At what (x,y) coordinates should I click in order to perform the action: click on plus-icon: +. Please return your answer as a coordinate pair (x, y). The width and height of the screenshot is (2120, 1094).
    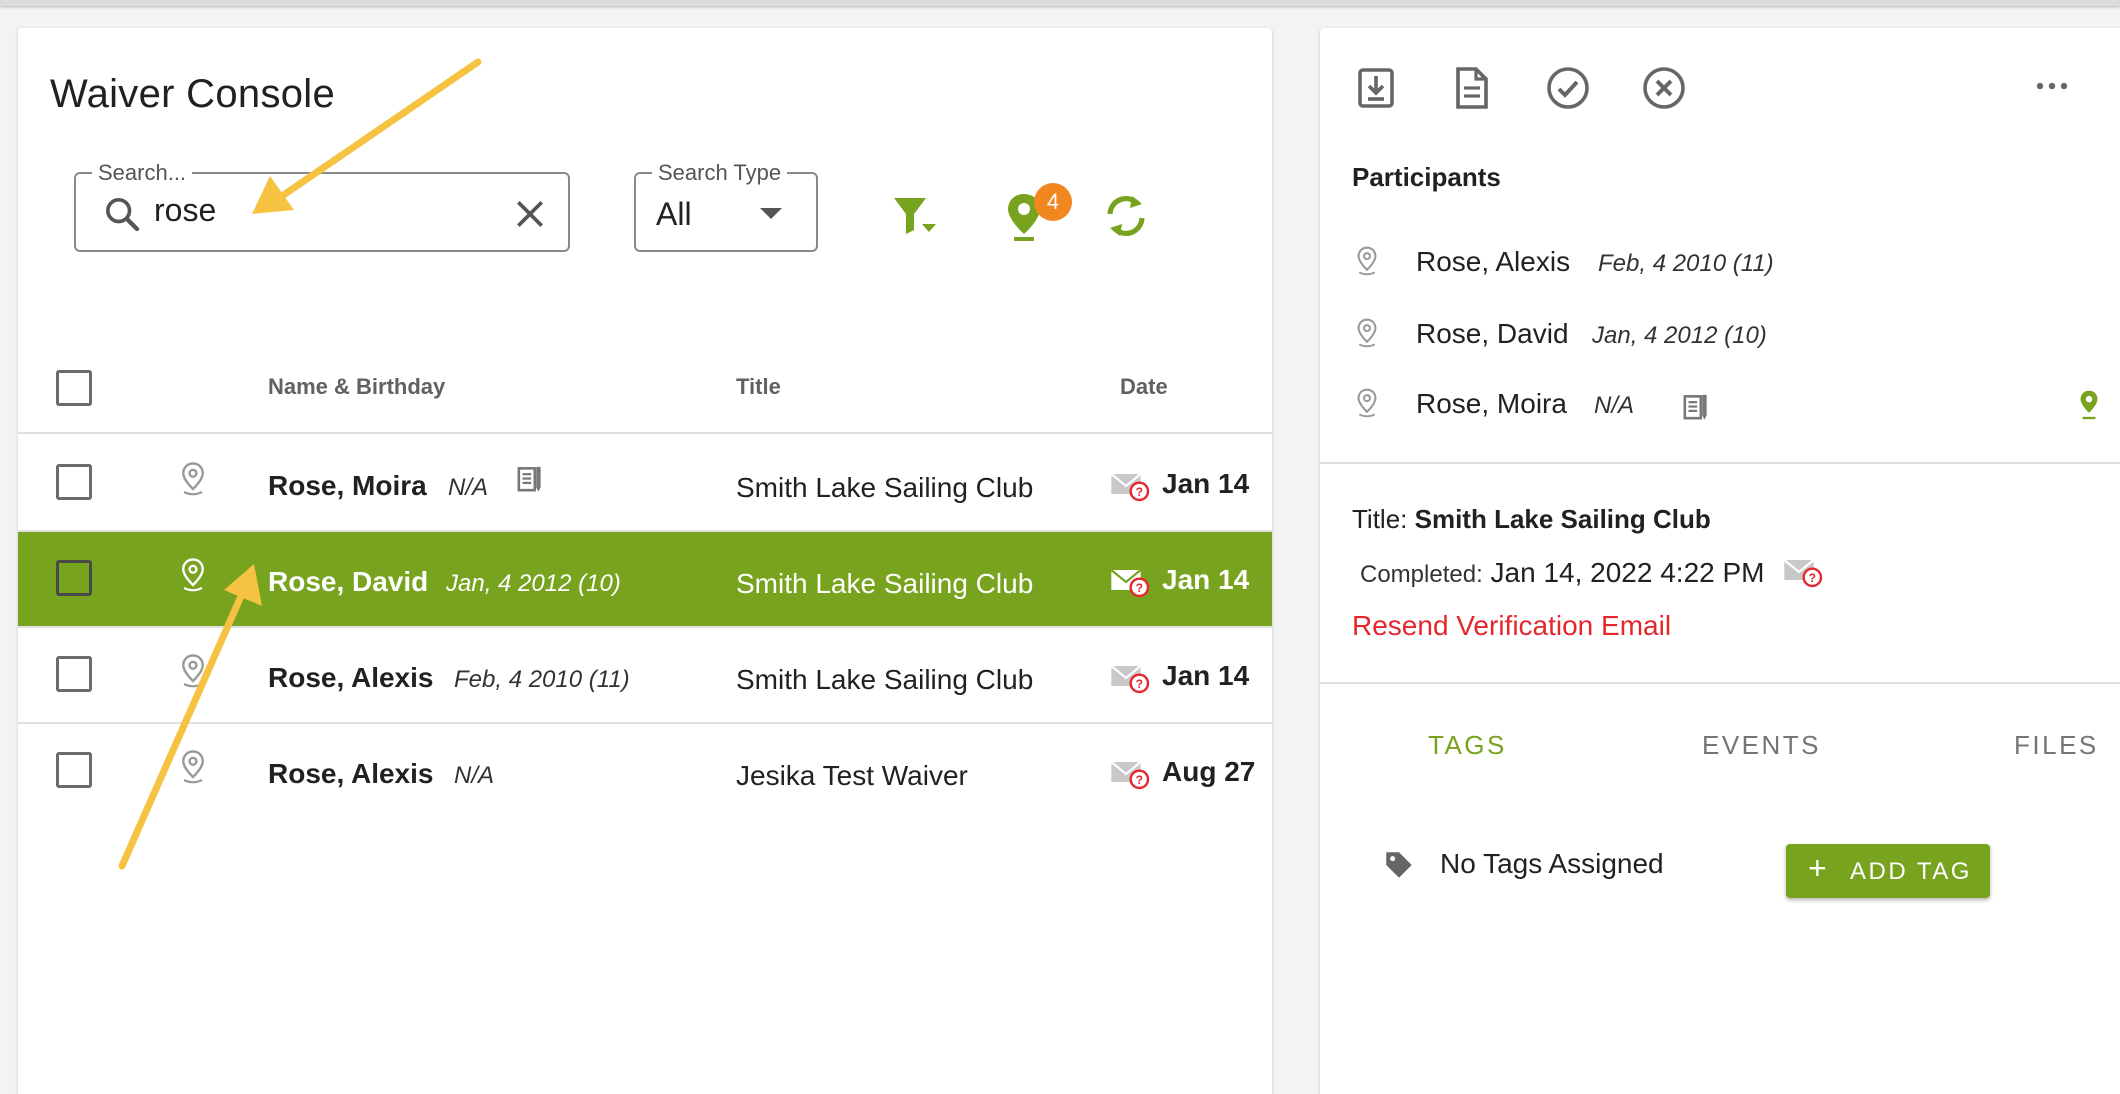
    Looking at the image, I should click on (1819, 868).